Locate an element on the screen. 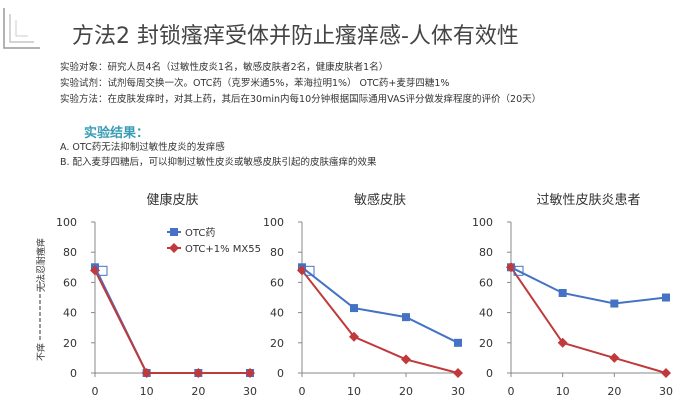 The image size is (700, 404). chart-title: 敏感皮肤 is located at coordinates (380, 200).